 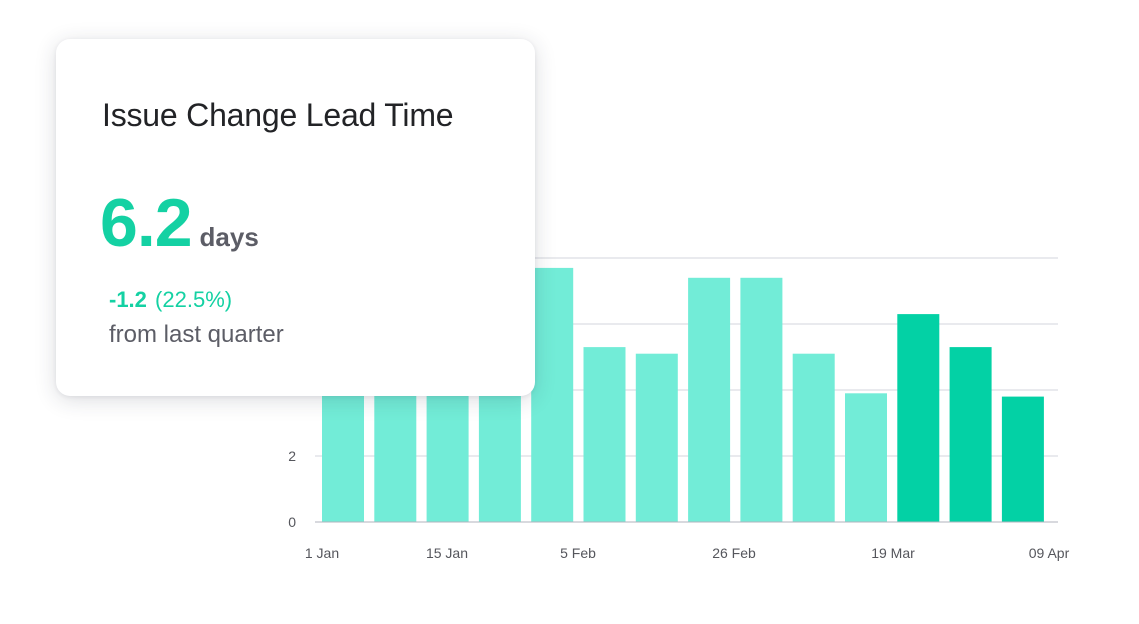 I want to click on change-delta: -1.2, so click(x=128, y=299).